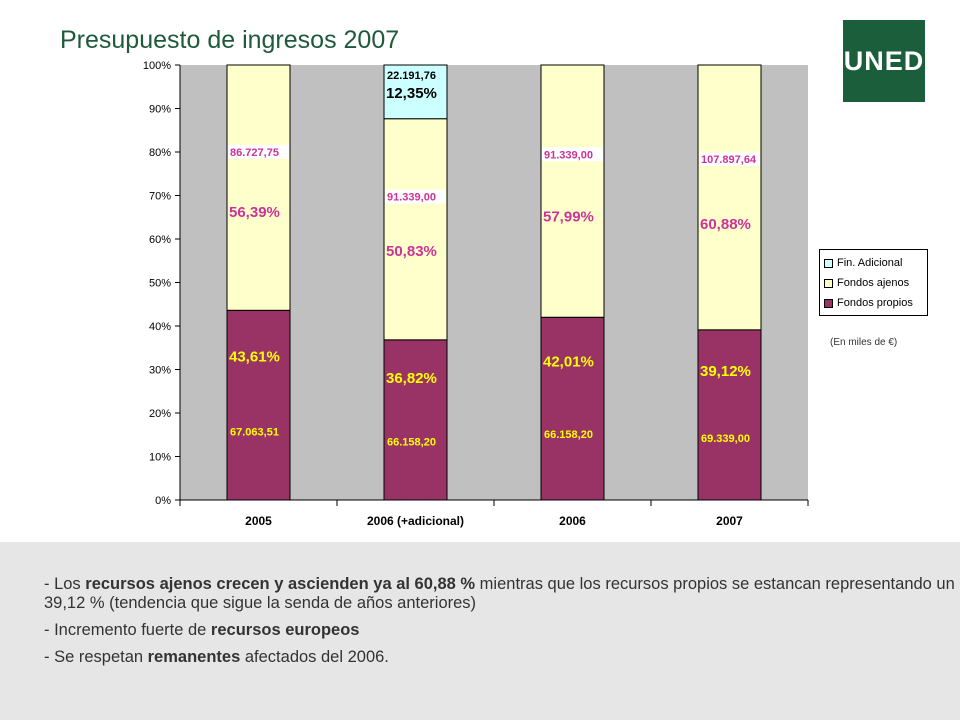  I want to click on uned-logo: UNED, so click(884, 61).